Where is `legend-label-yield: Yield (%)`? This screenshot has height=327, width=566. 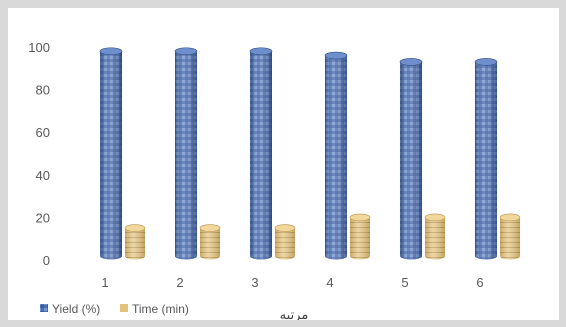
legend-label-yield: Yield (%) is located at coordinates (76, 309).